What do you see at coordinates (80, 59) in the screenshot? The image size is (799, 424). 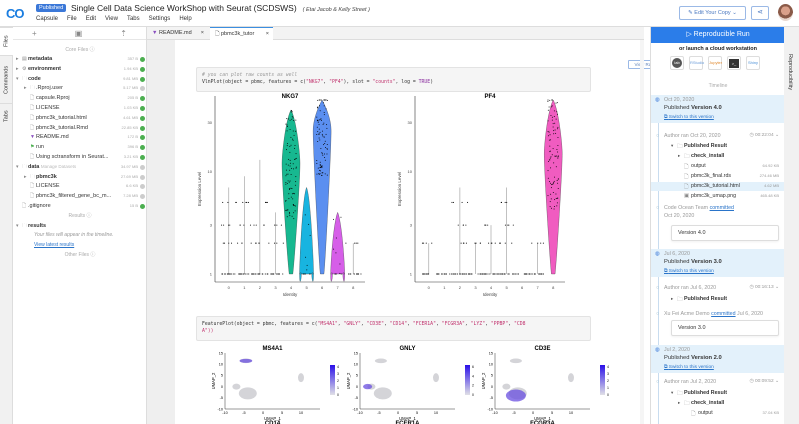 I see `file-row: ▸ ▤metadata 357 B` at bounding box center [80, 59].